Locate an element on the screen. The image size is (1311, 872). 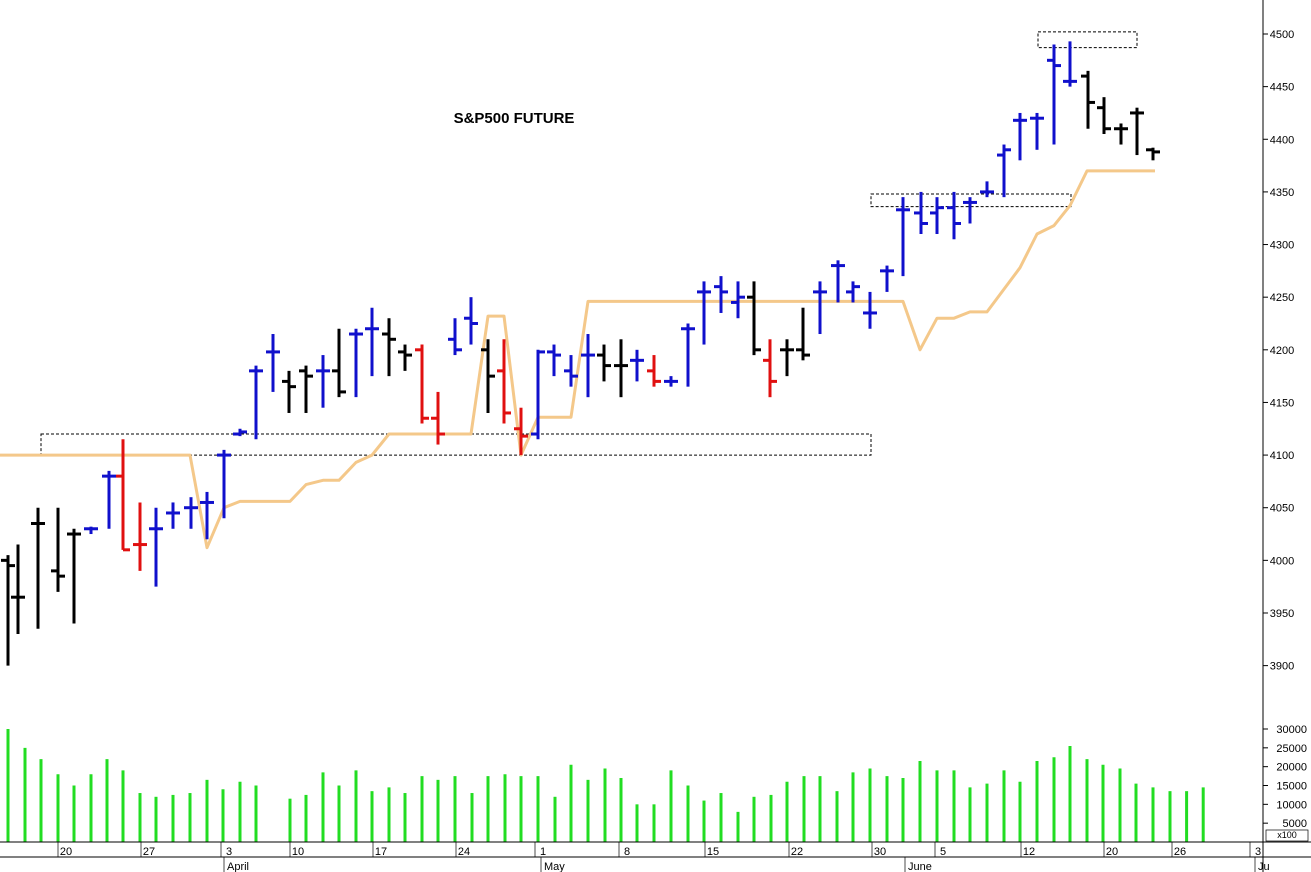
price-tick-label: 4300 is located at coordinates (1282, 246).